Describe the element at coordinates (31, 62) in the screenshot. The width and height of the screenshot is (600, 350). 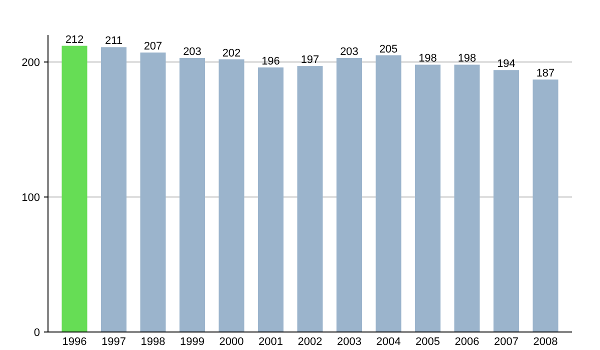
I see `y-tick-label: 200` at that location.